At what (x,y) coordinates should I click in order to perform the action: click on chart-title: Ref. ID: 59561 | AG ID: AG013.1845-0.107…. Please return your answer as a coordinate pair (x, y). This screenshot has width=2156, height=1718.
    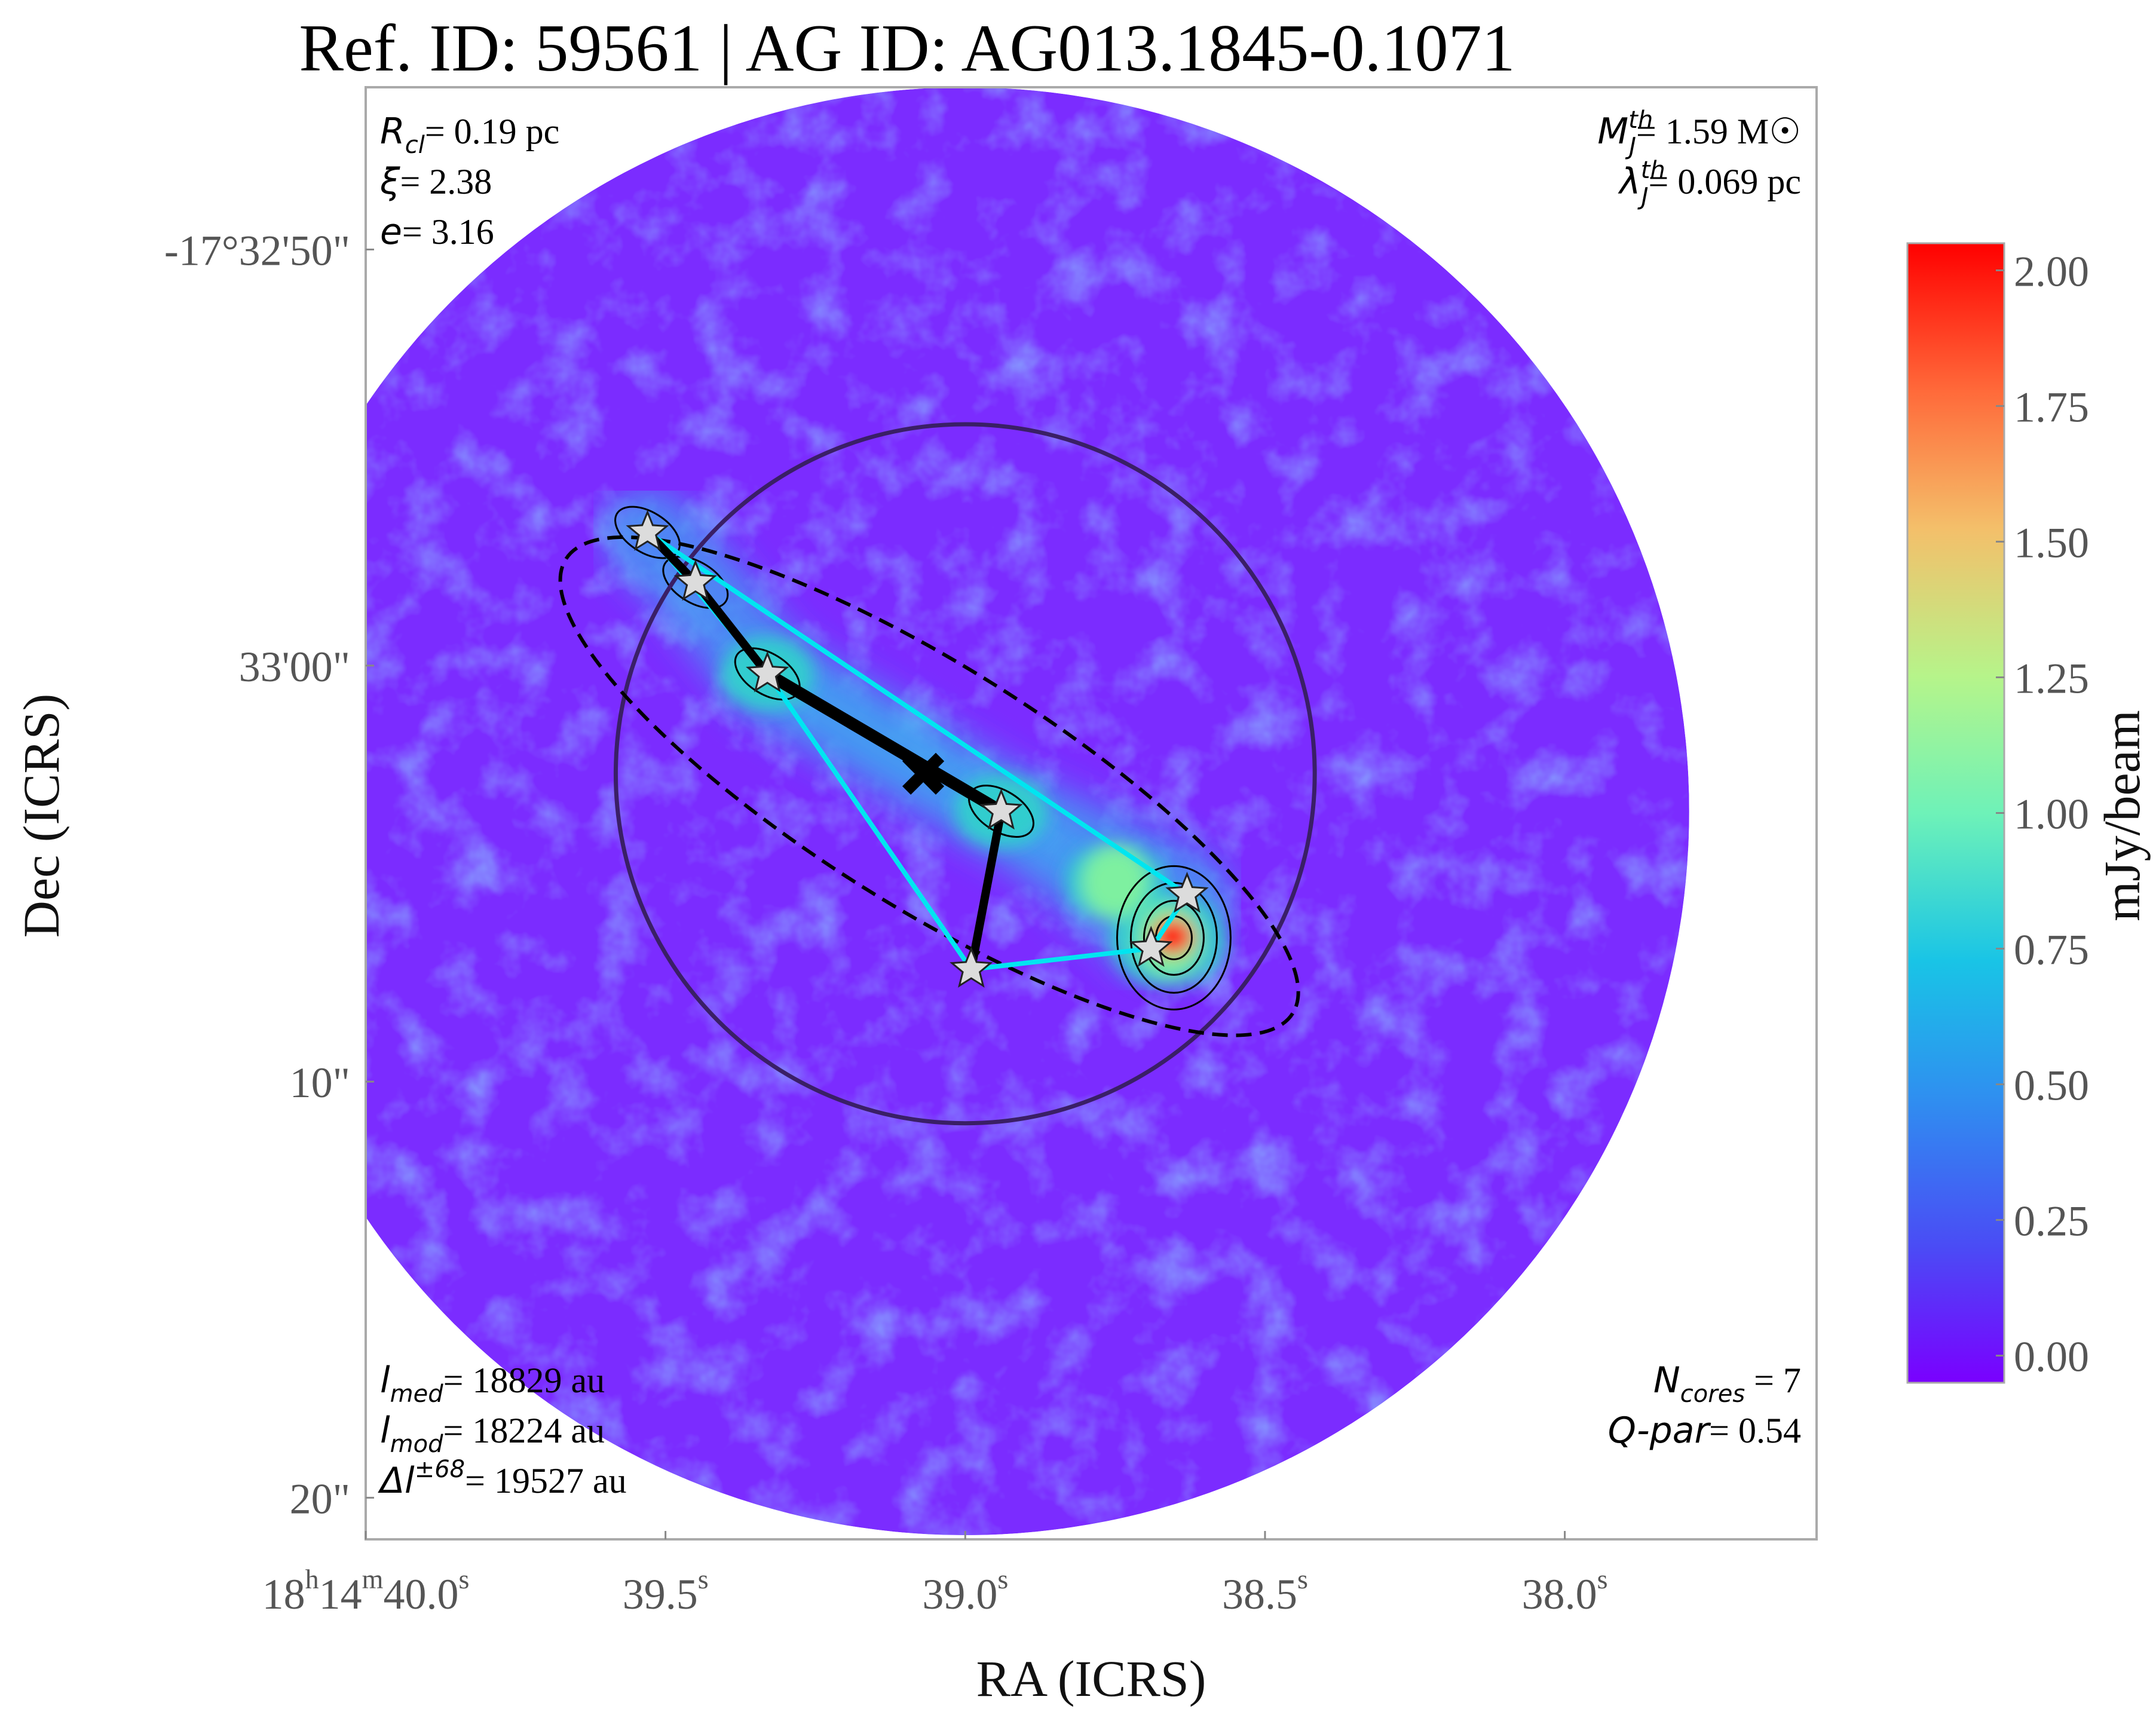
    Looking at the image, I should click on (907, 48).